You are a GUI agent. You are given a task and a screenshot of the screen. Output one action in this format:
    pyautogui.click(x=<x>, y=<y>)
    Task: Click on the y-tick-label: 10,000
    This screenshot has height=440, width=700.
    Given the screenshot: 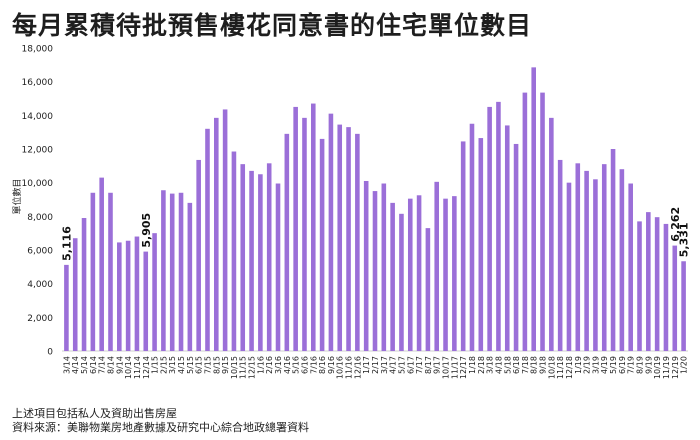 What is the action you would take?
    pyautogui.click(x=38, y=184)
    